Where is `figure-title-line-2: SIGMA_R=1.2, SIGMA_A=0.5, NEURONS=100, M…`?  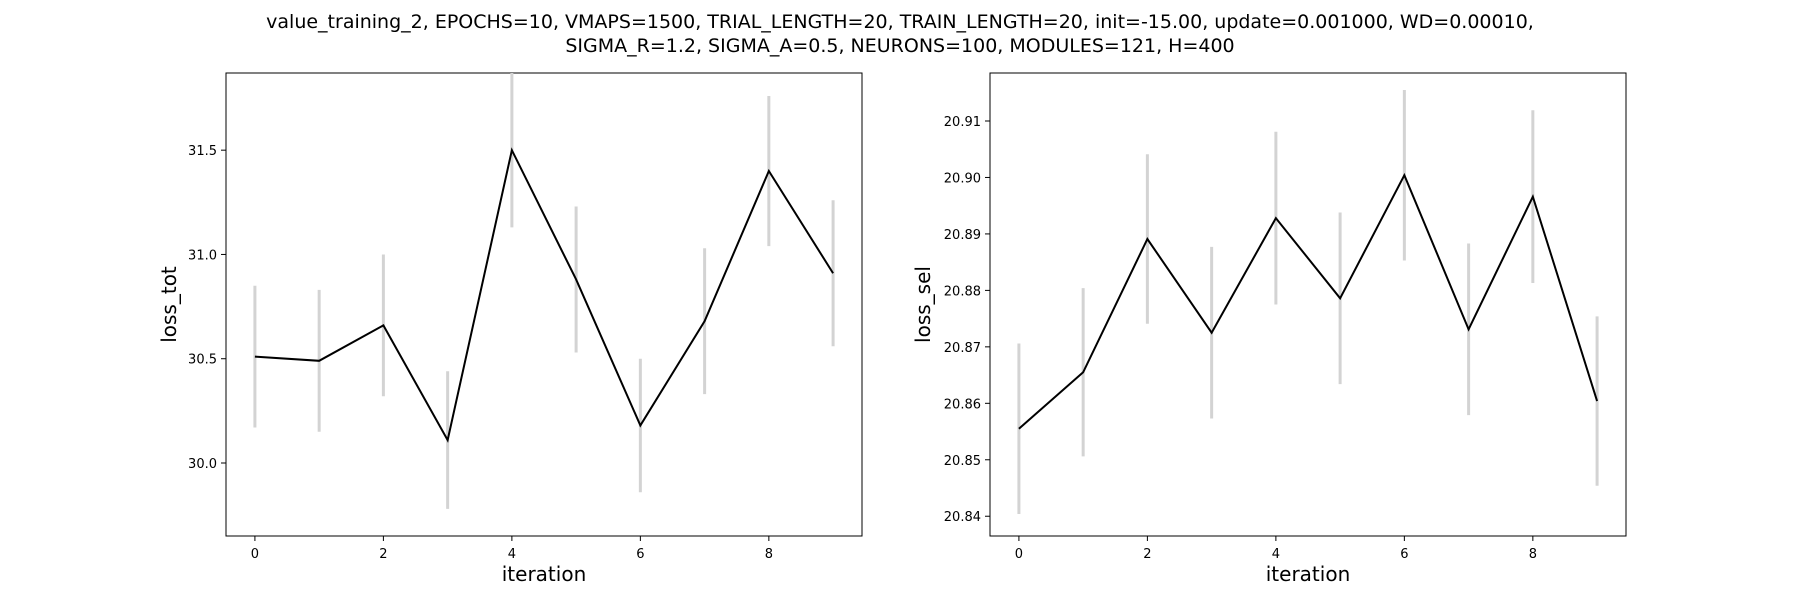 figure-title-line-2: SIGMA_R=1.2, SIGMA_A=0.5, NEURONS=100, M… is located at coordinates (900, 46).